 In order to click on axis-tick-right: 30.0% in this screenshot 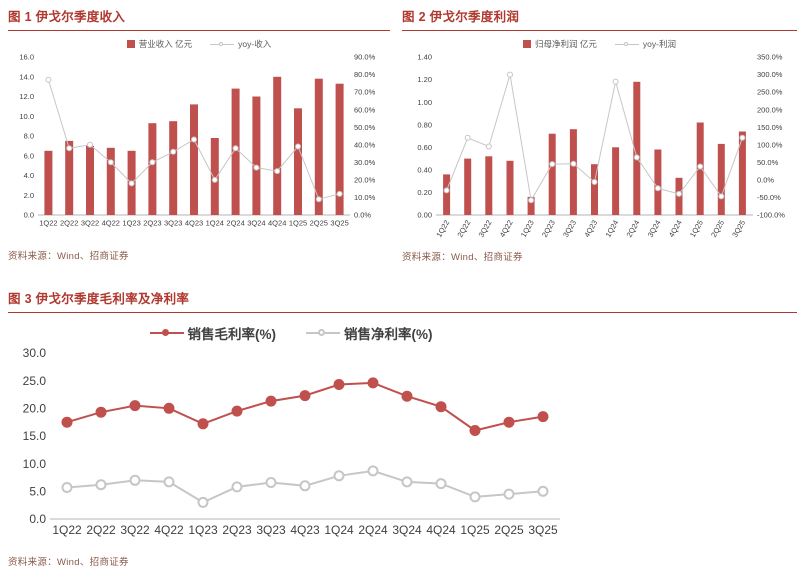, I will do `click(365, 162)`.